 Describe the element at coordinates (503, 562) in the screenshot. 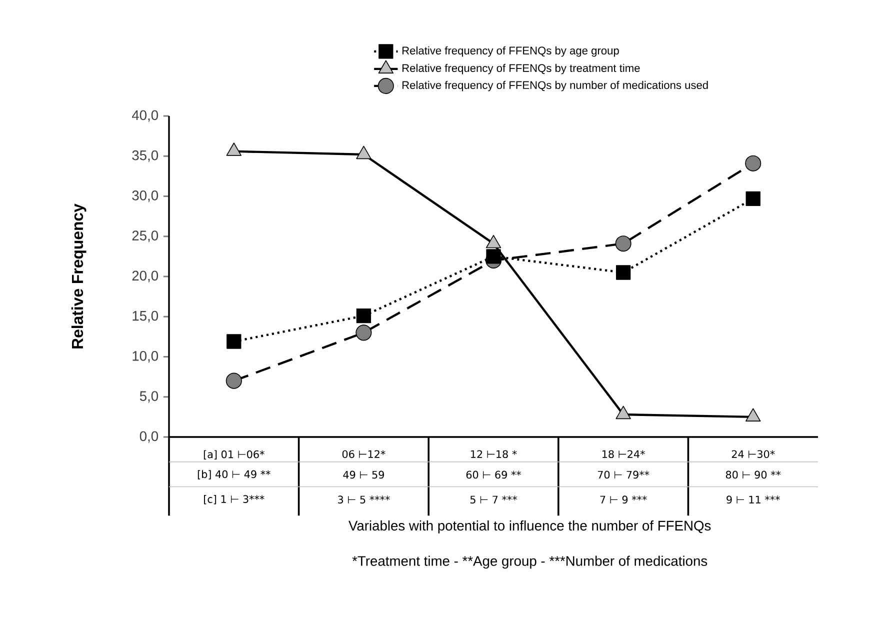

I see `text: **Age group -` at that location.